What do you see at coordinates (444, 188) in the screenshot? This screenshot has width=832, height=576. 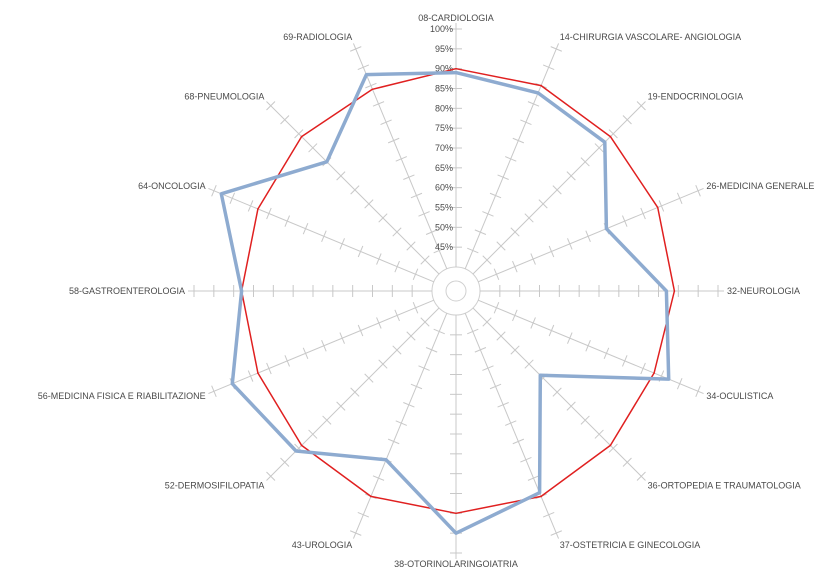 I see `radial-tick-label: 60%` at bounding box center [444, 188].